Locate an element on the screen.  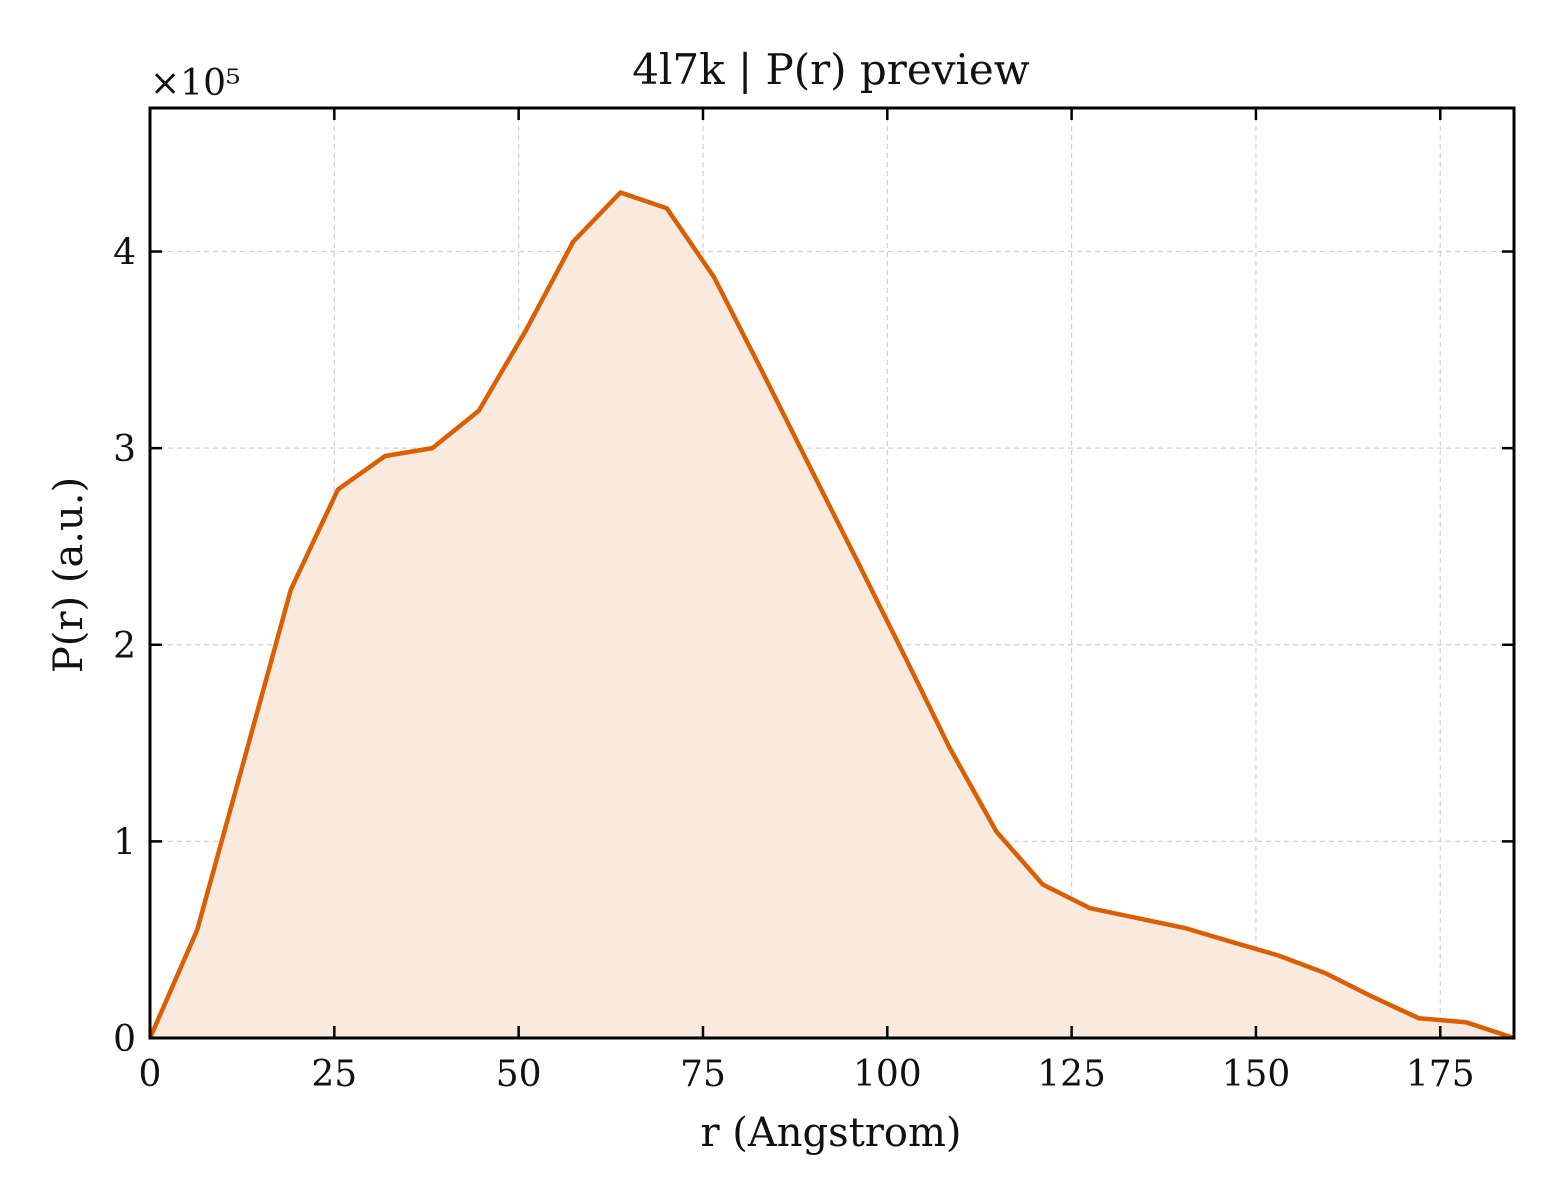
x-tick-label: 75 is located at coordinates (703, 1074).